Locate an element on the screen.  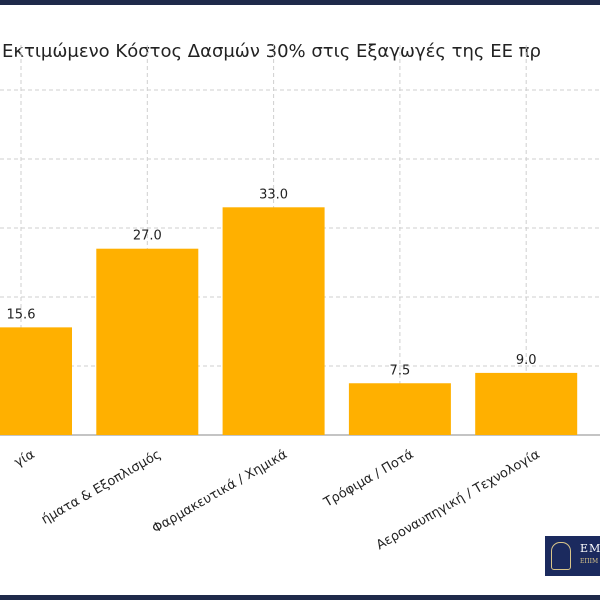
logo-subtext: ΕΠΙΜ is located at coordinates (589, 561).